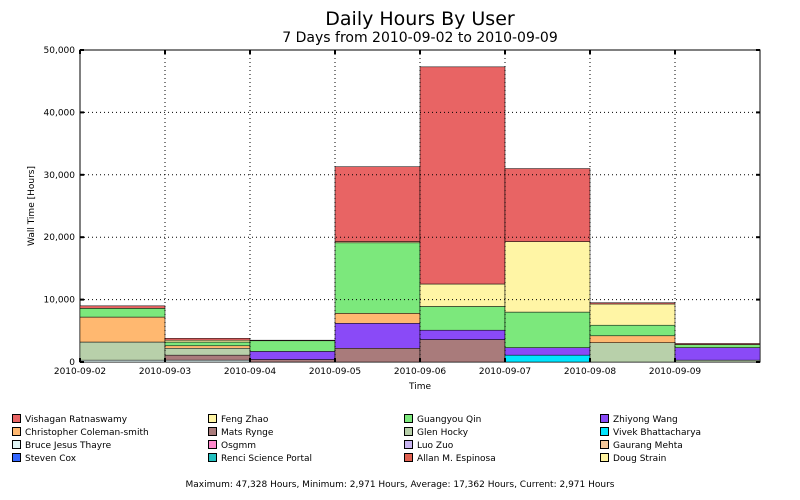 The width and height of the screenshot is (800, 500). What do you see at coordinates (250, 372) in the screenshot?
I see `x-tick-label: 2010-09-04` at bounding box center [250, 372].